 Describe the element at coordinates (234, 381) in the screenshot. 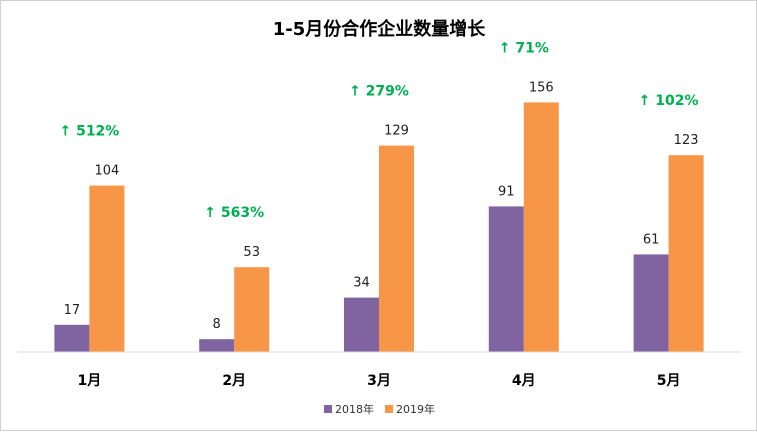

I see `category-label: 2月` at that location.